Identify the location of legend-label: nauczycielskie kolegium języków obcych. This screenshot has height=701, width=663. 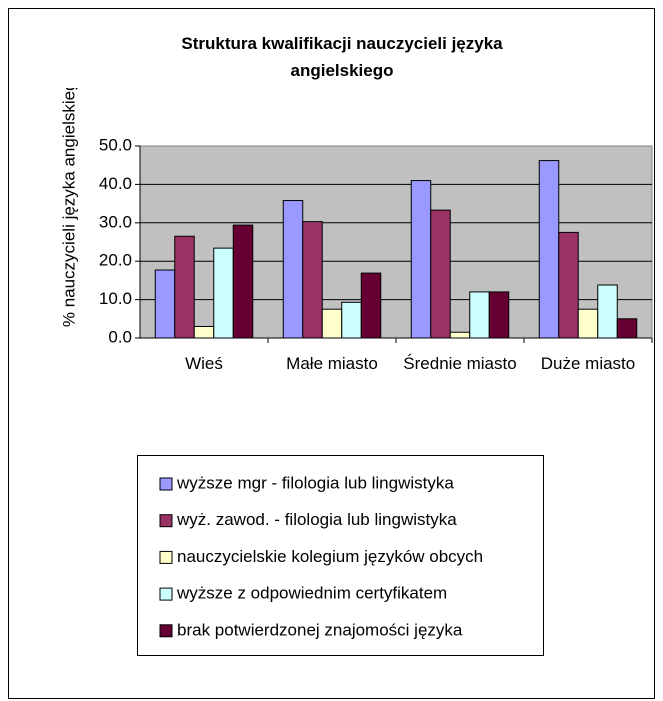
(330, 556).